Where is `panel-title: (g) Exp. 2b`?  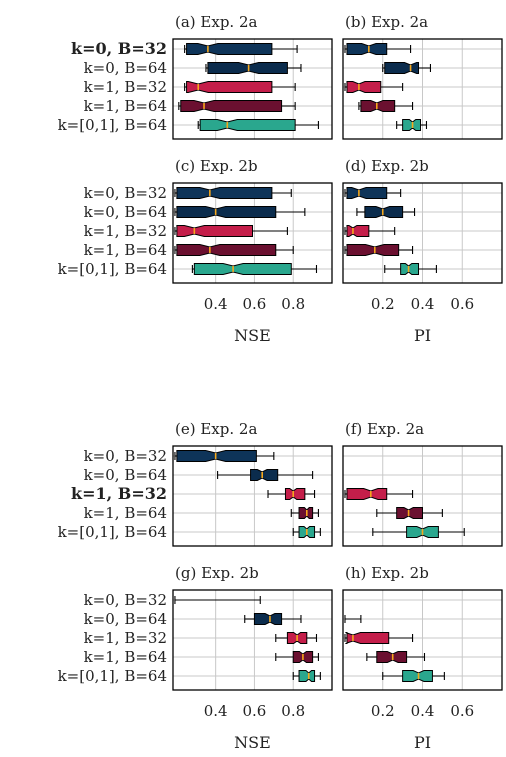
panel-title: (g) Exp. 2b is located at coordinates (217, 573).